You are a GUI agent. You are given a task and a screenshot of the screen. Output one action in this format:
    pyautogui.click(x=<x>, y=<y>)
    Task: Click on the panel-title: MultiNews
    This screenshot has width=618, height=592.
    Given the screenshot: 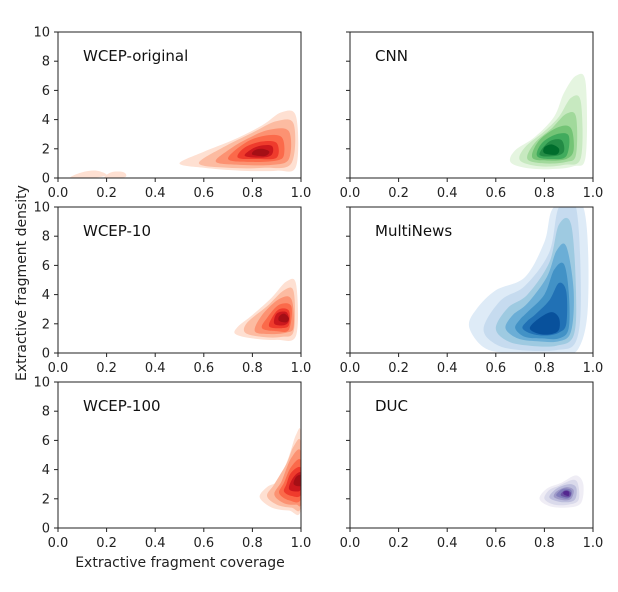 What is the action you would take?
    pyautogui.click(x=413, y=231)
    